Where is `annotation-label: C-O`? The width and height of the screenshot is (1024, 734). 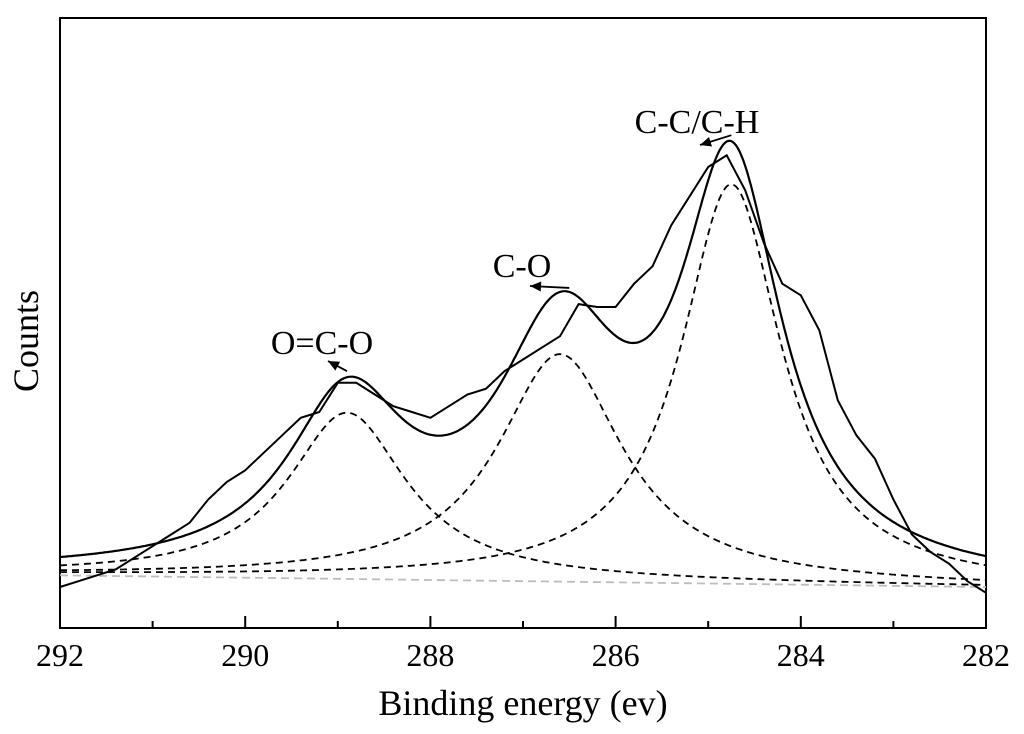 annotation-label: C-O is located at coordinates (522, 266).